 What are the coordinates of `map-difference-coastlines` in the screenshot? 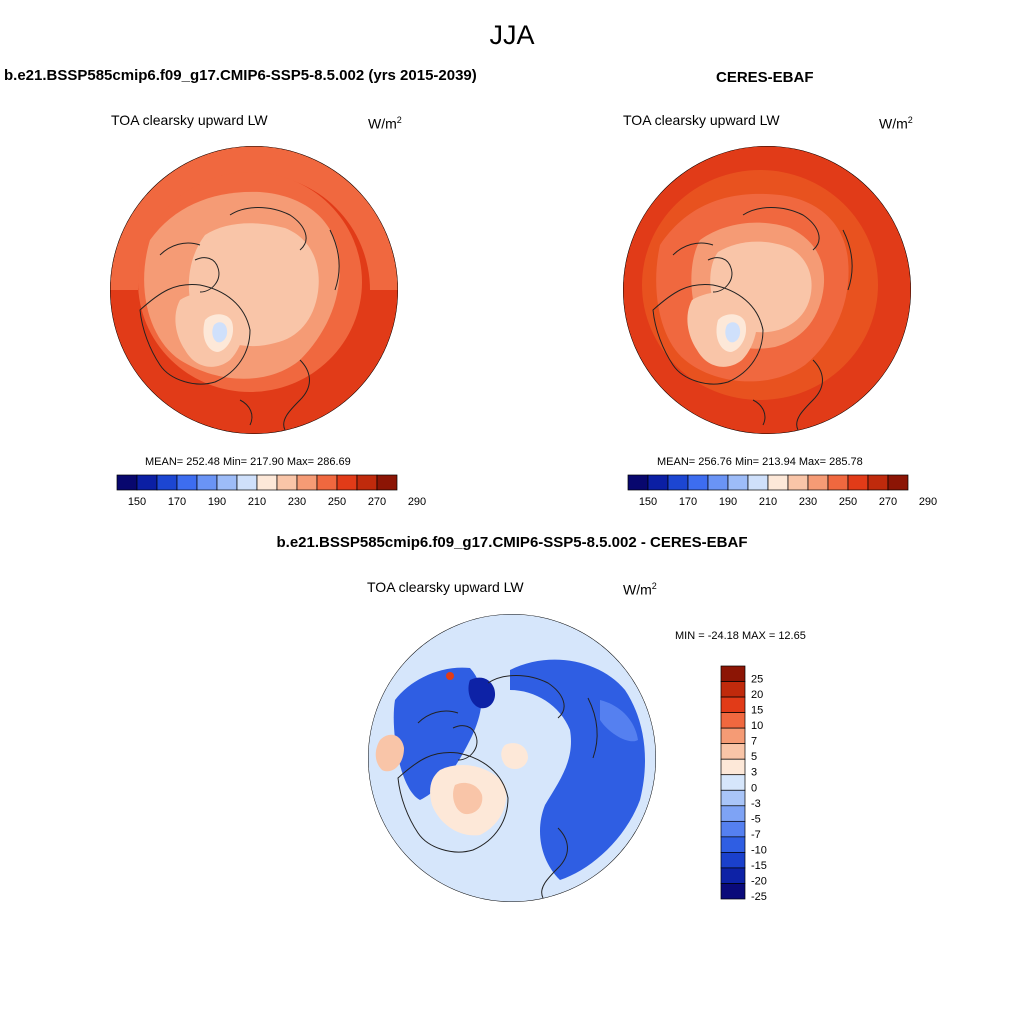 It's located at (497, 787).